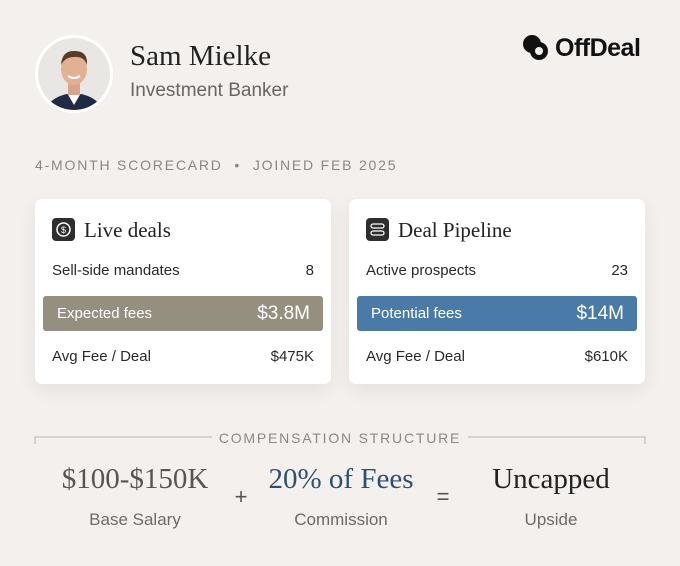  I want to click on comp-value: 20% of Fees, so click(341, 479).